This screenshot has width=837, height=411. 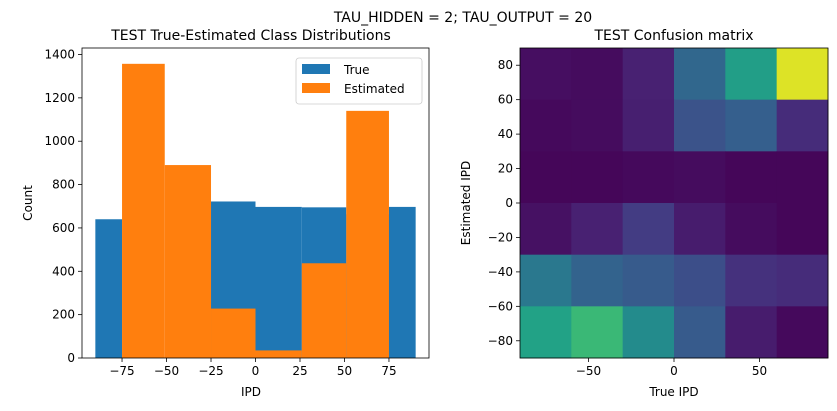 What do you see at coordinates (63, 315) in the screenshot?
I see `histogram-y-tick-label: 200` at bounding box center [63, 315].